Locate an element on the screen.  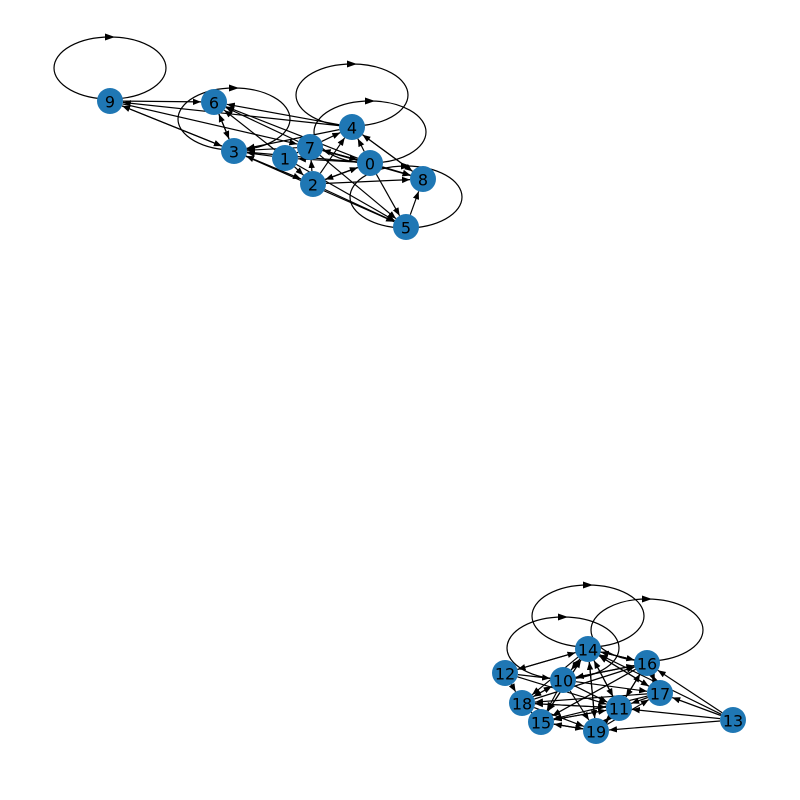
node-3: 3 is located at coordinates (234, 151).